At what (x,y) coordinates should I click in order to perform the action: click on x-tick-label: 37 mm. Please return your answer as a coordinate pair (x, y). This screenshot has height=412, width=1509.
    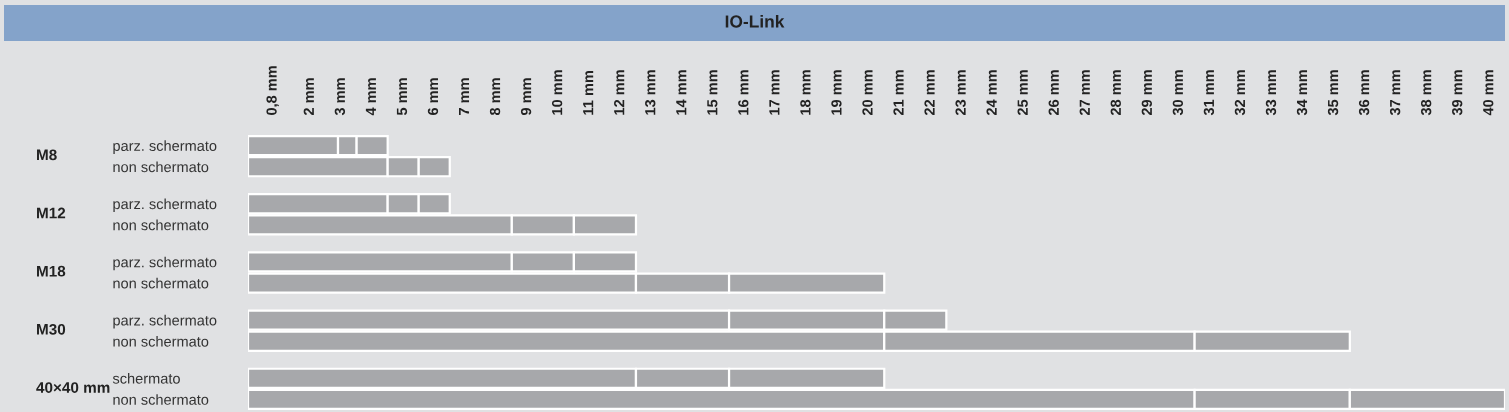
    Looking at the image, I should click on (1395, 93).